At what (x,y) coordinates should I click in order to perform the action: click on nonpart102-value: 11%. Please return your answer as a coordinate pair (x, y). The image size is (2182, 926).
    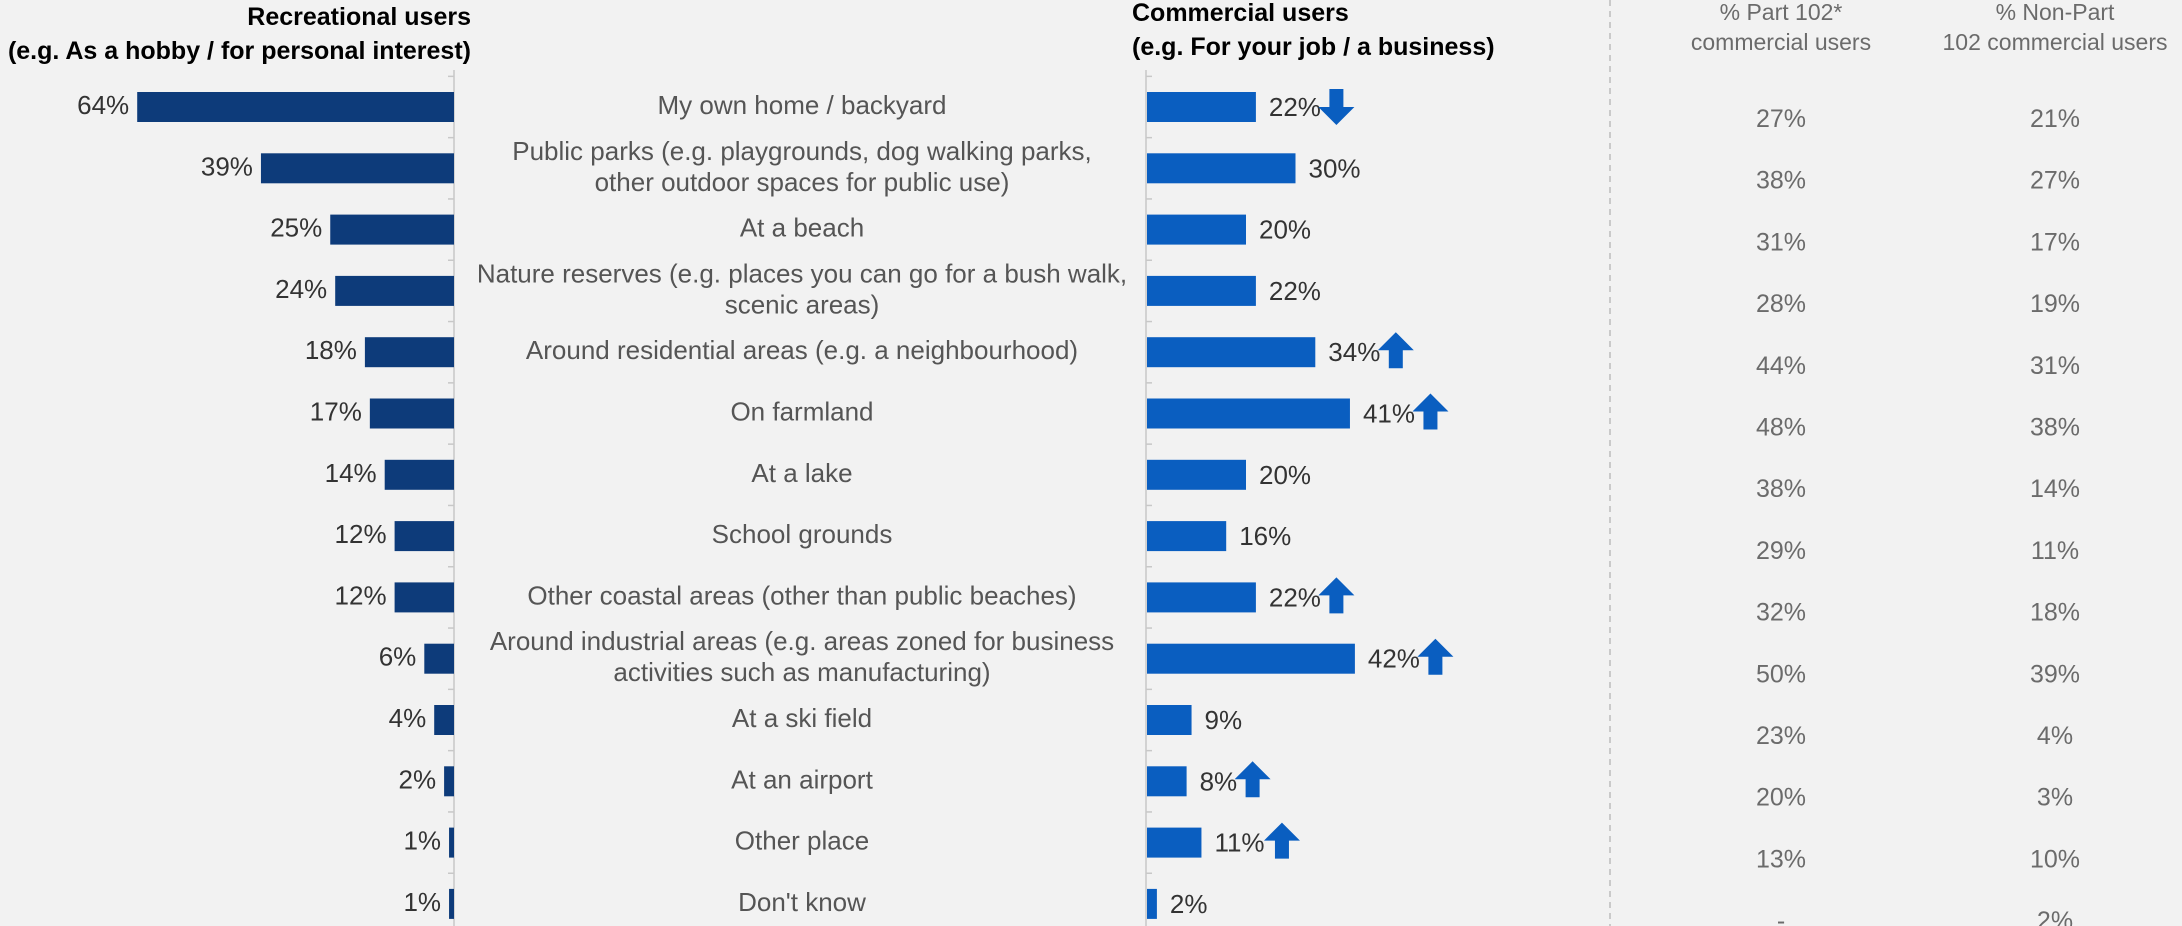
    Looking at the image, I should click on (2055, 551).